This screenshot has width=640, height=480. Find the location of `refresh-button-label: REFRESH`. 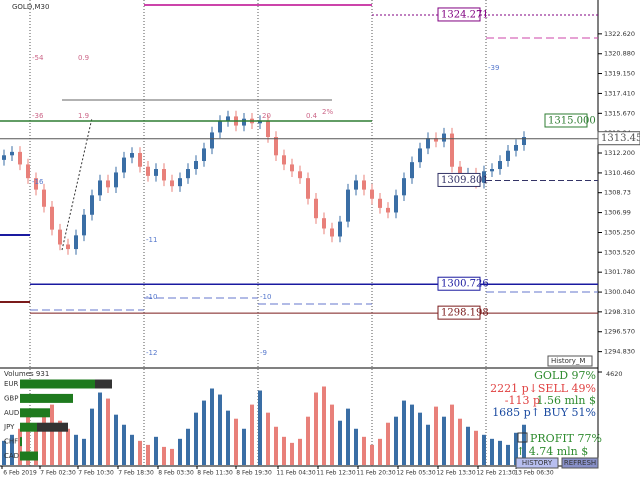

refresh-button-label: REFRESH is located at coordinates (580, 463).